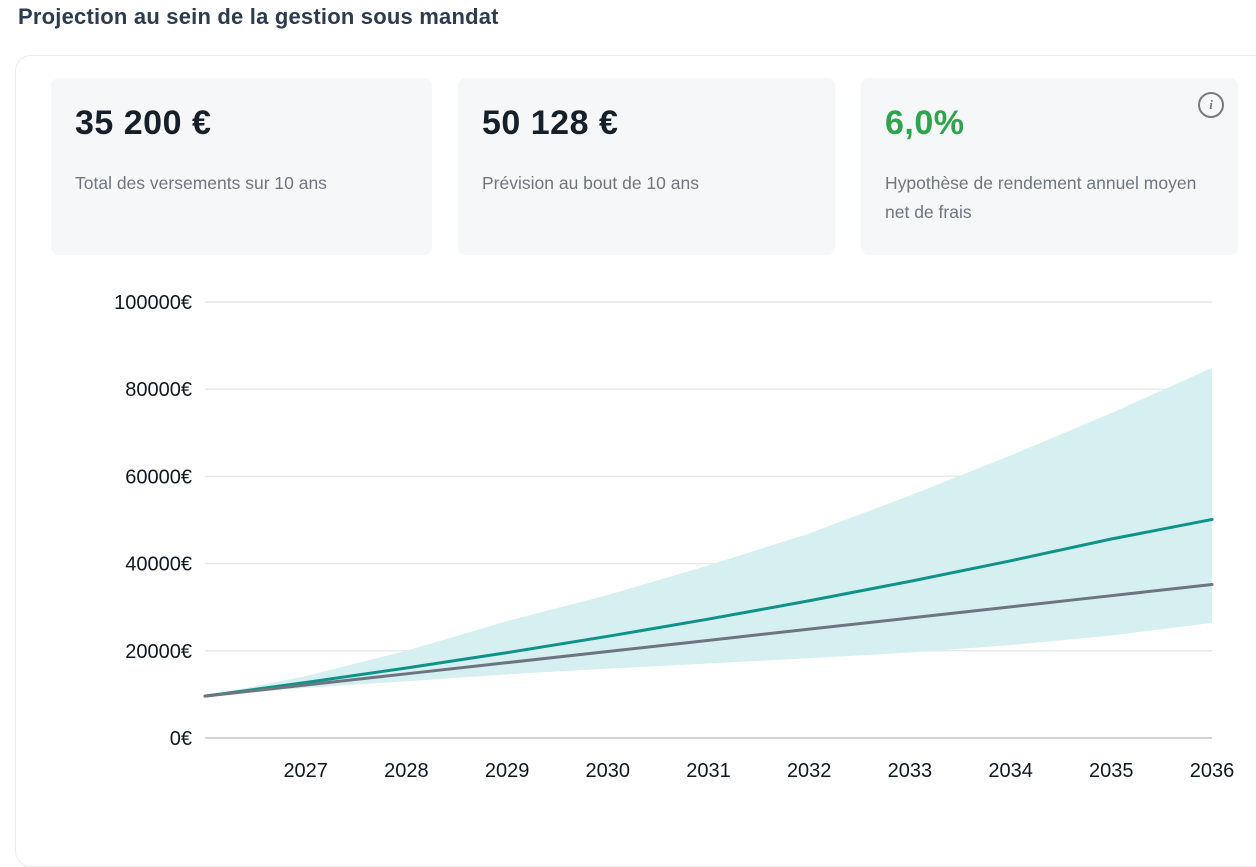  Describe the element at coordinates (201, 183) in the screenshot. I see `total-versements-label: Total des versements sur 10 ans` at that location.